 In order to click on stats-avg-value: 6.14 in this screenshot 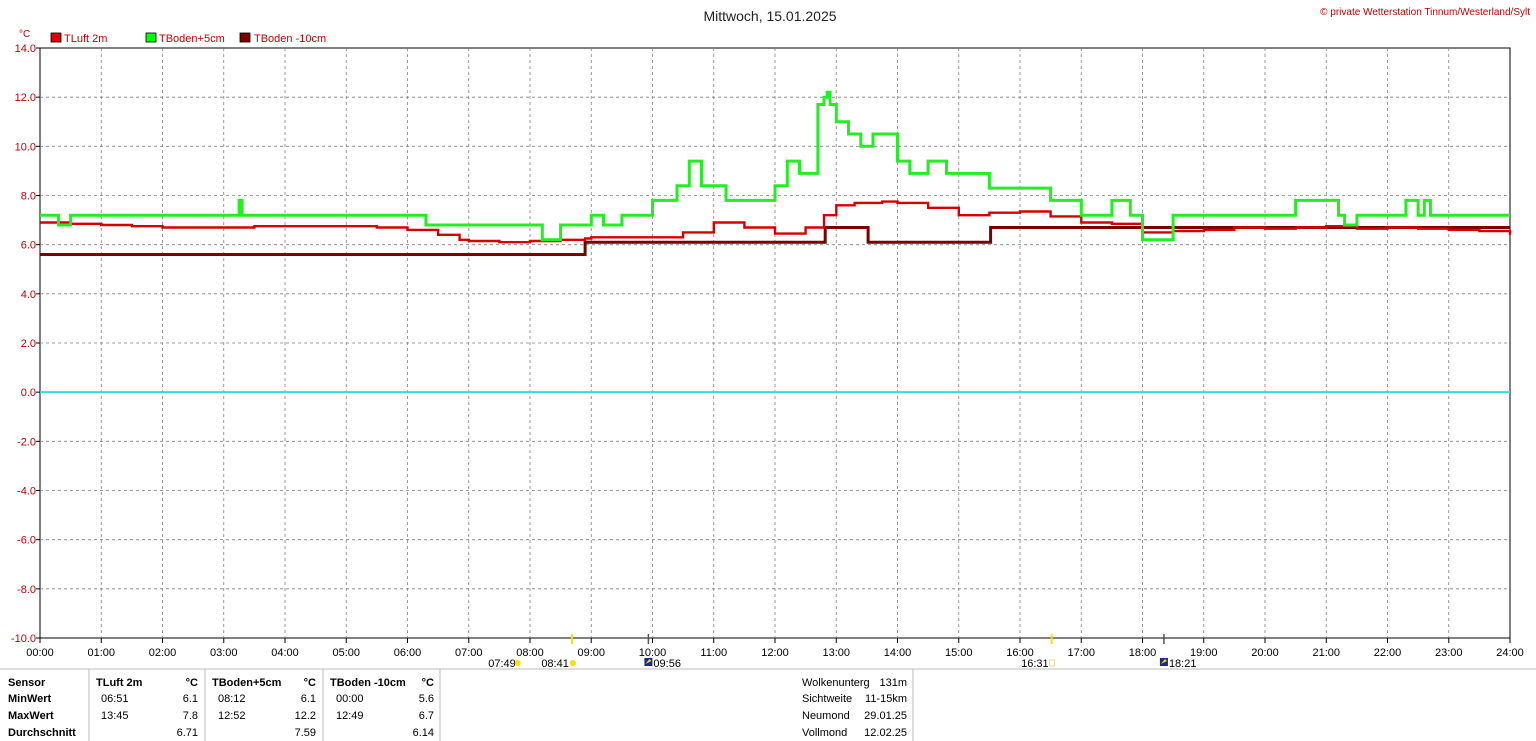, I will do `click(423, 733)`.